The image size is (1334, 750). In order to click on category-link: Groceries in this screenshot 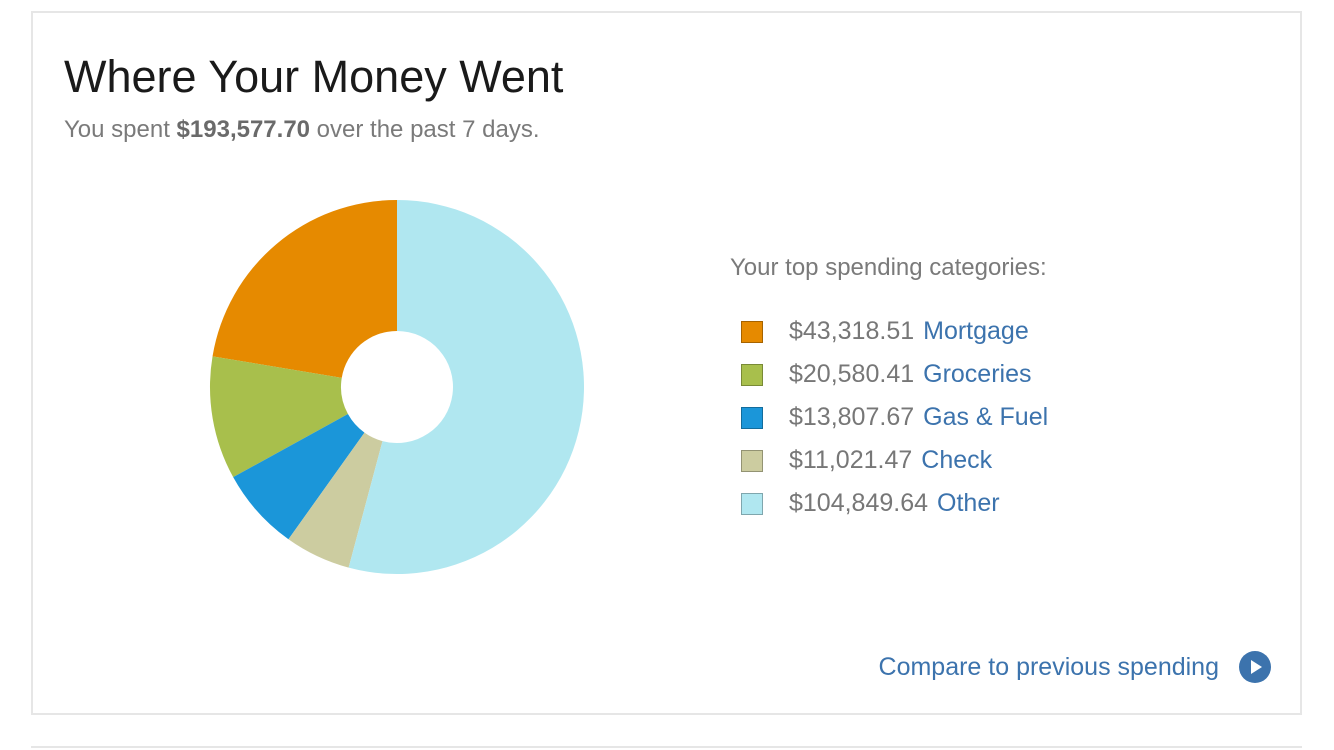, I will do `click(977, 374)`.